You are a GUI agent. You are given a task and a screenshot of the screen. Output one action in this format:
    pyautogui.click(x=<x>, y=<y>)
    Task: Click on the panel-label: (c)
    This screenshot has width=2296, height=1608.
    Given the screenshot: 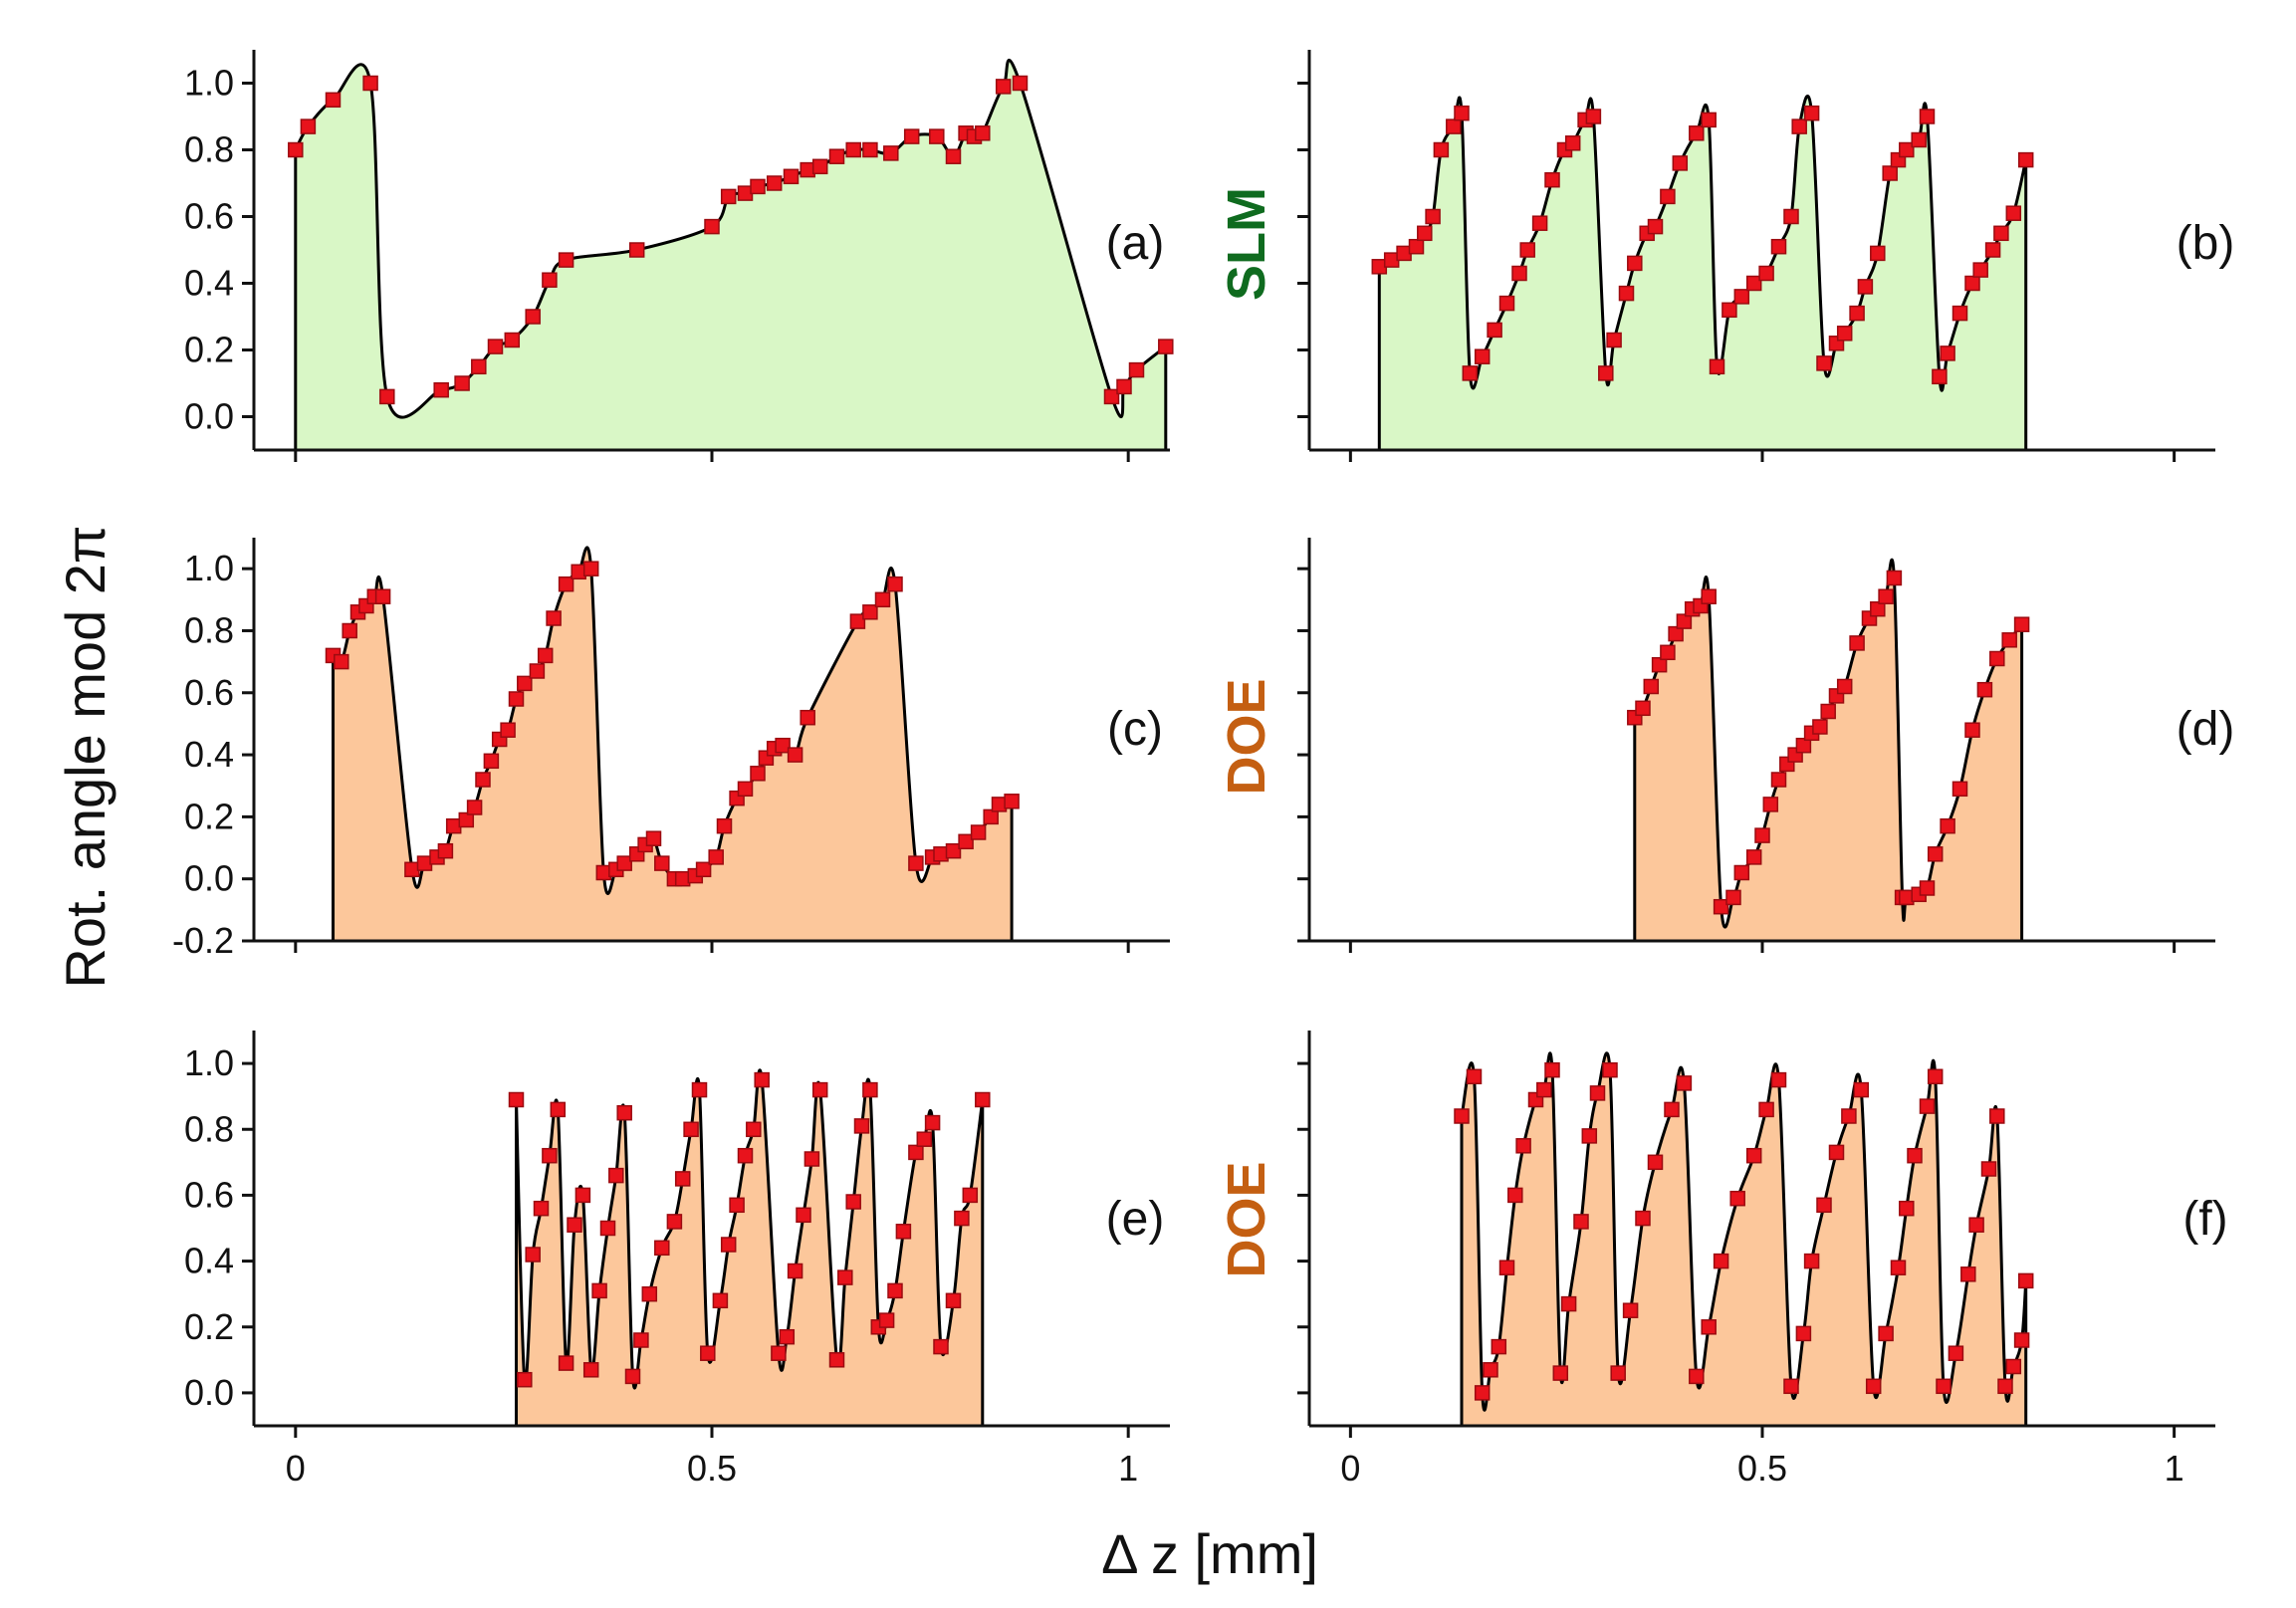 What is the action you would take?
    pyautogui.click(x=1135, y=730)
    